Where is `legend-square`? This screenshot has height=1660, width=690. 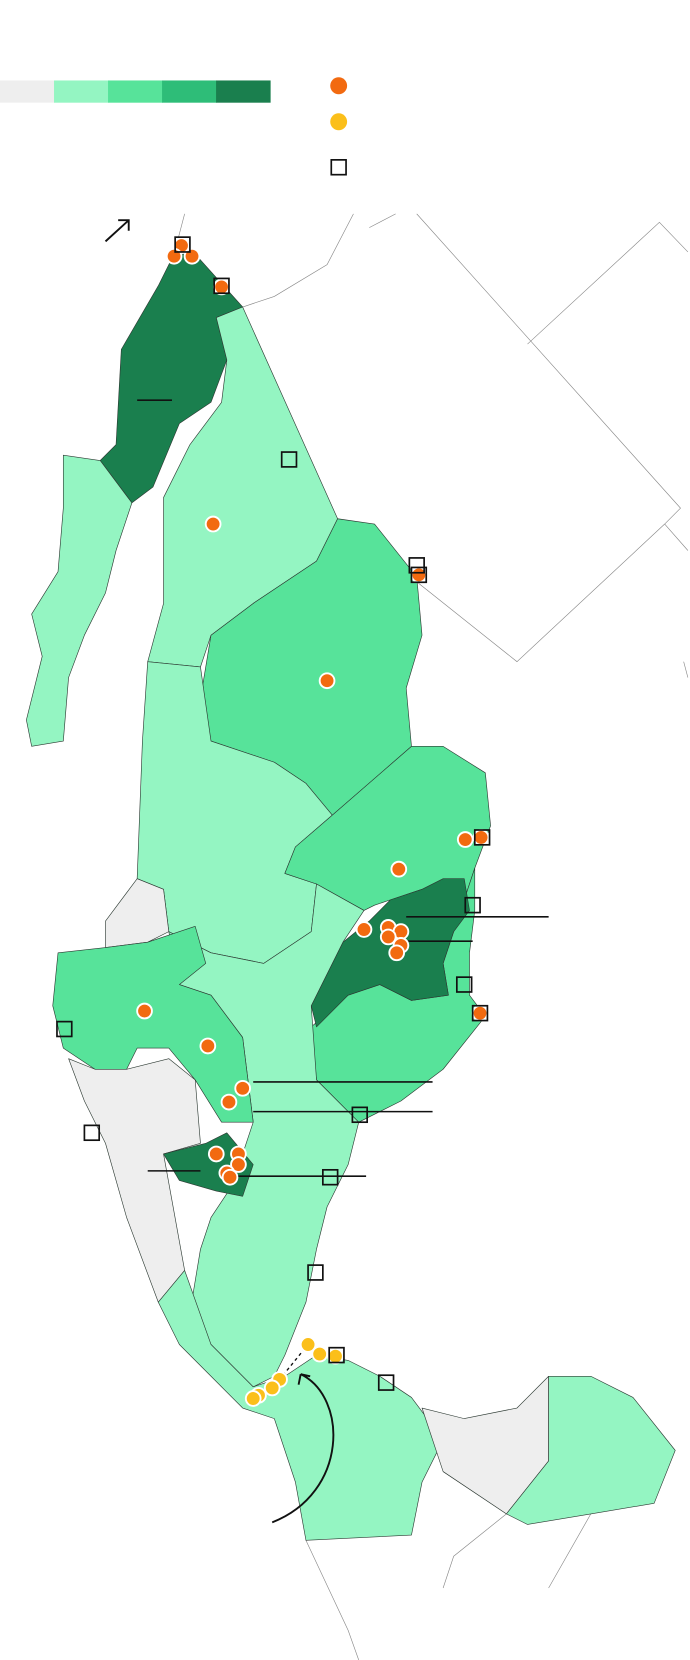 legend-square is located at coordinates (338, 167).